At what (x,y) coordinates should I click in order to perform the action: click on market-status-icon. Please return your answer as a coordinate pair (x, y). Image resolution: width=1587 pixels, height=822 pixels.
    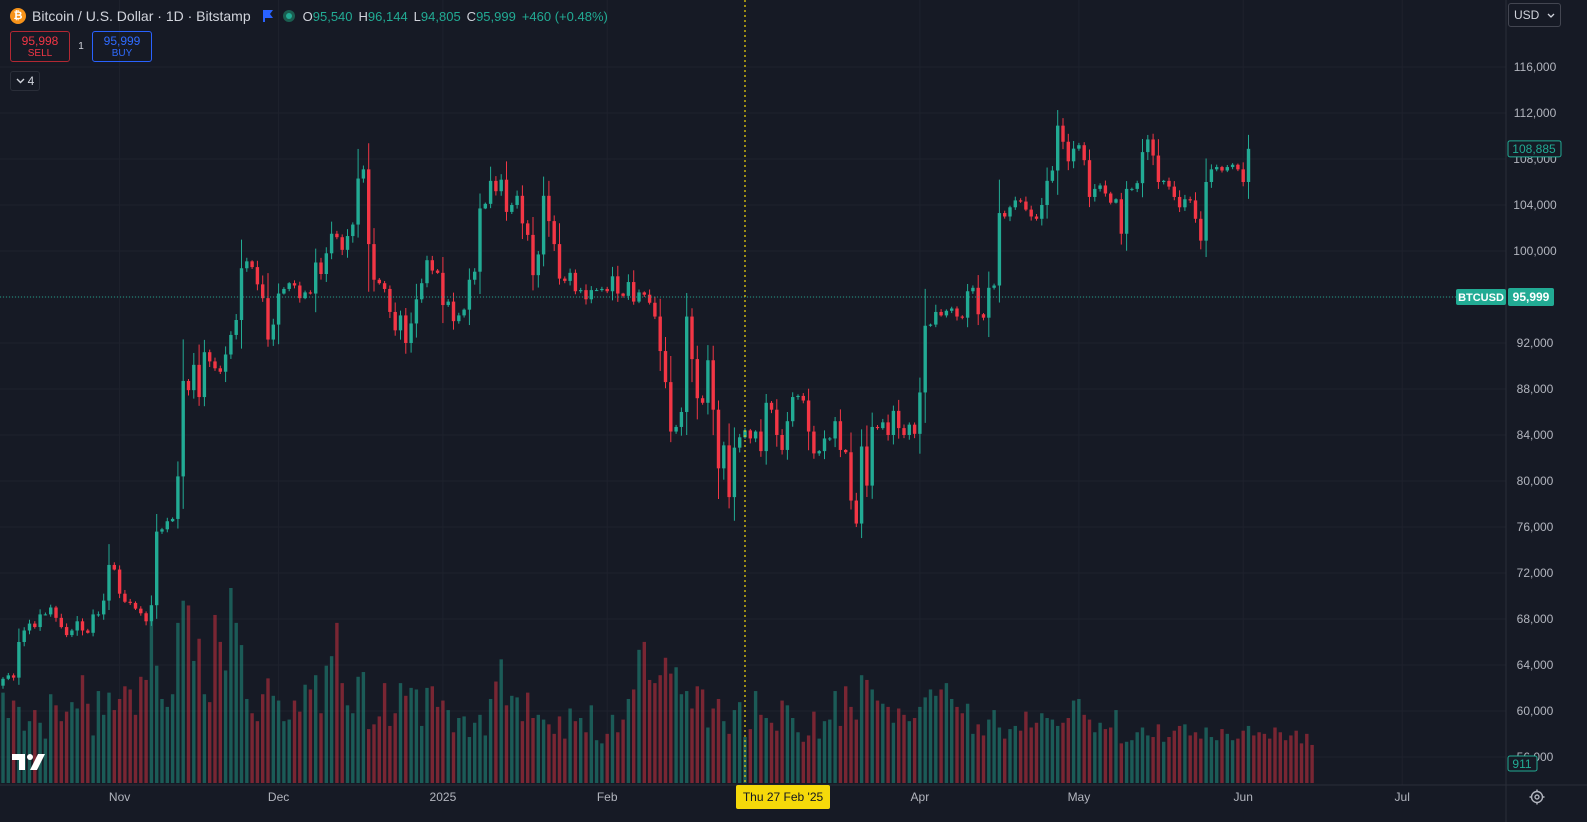
    Looking at the image, I should click on (288, 16).